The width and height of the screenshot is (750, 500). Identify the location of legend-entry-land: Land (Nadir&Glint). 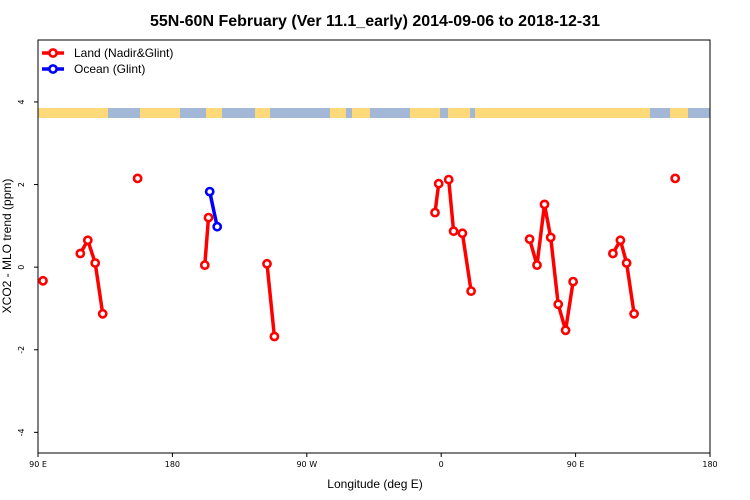
(107, 53).